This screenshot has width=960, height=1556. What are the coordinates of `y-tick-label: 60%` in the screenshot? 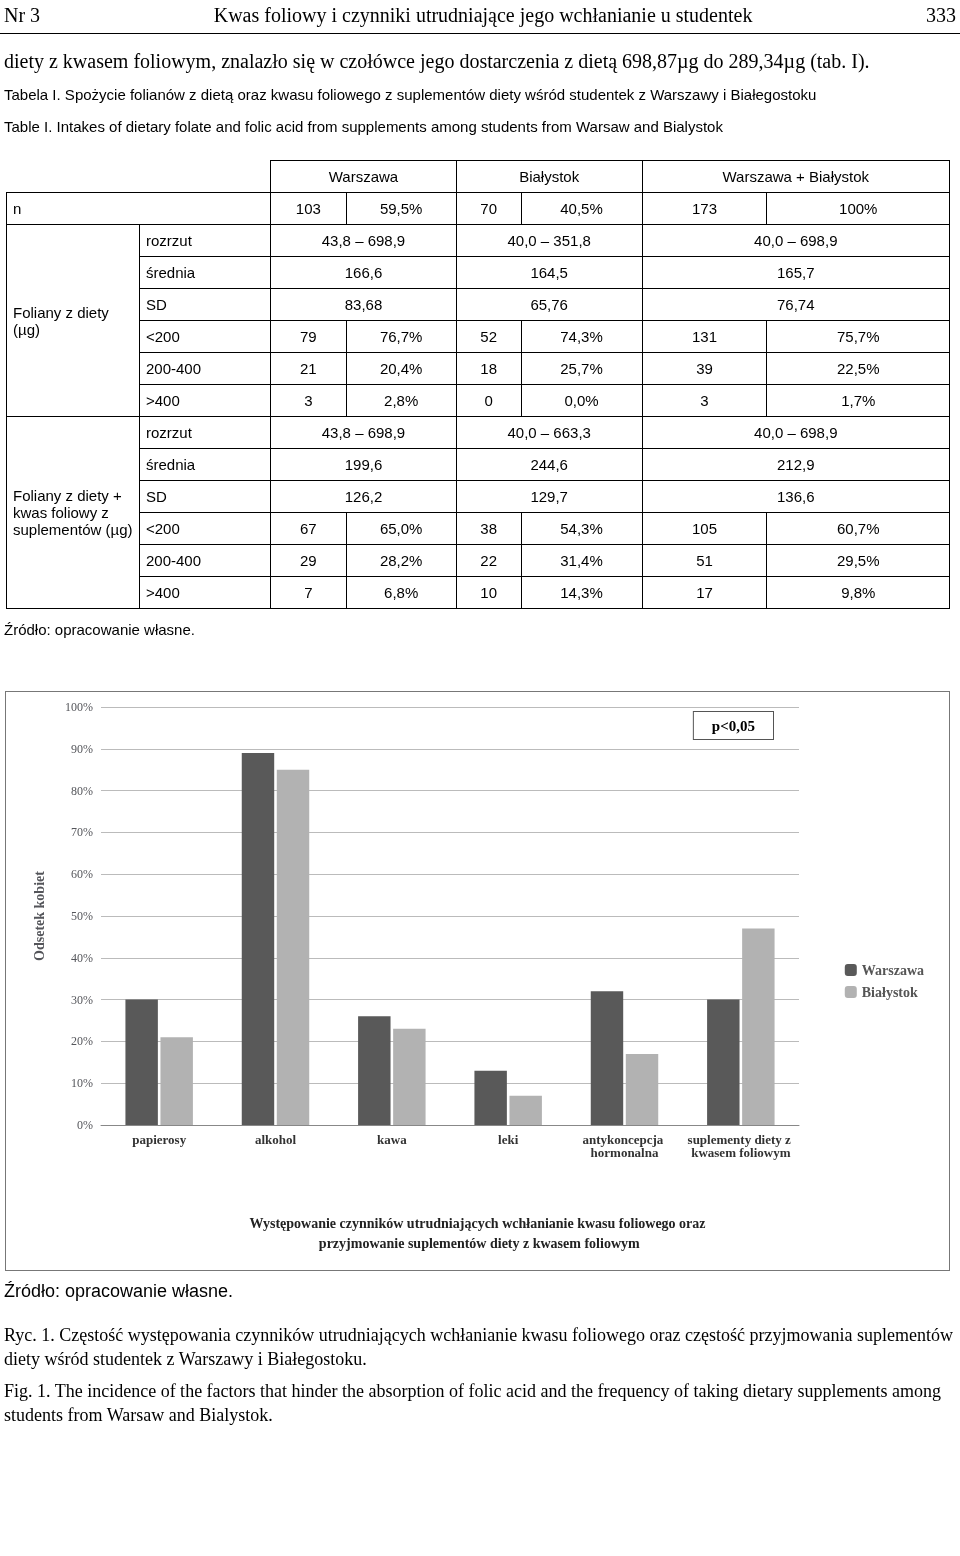 It's located at (82, 874).